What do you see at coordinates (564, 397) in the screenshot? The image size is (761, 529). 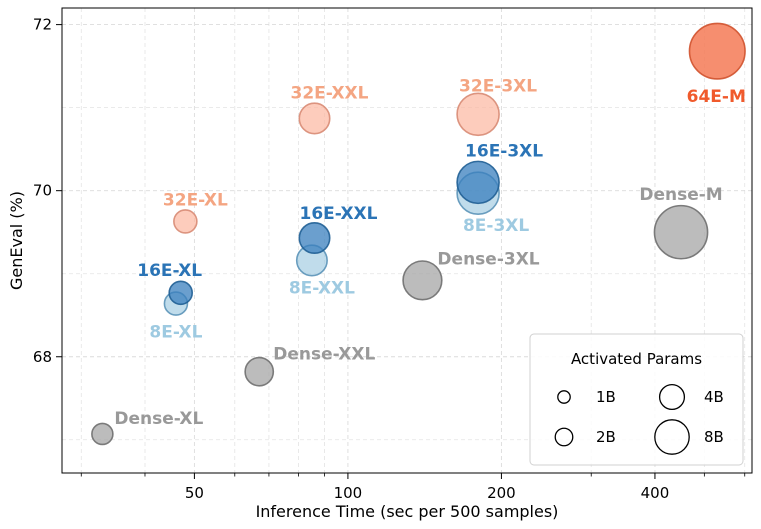 I see `legend-marker-1b` at bounding box center [564, 397].